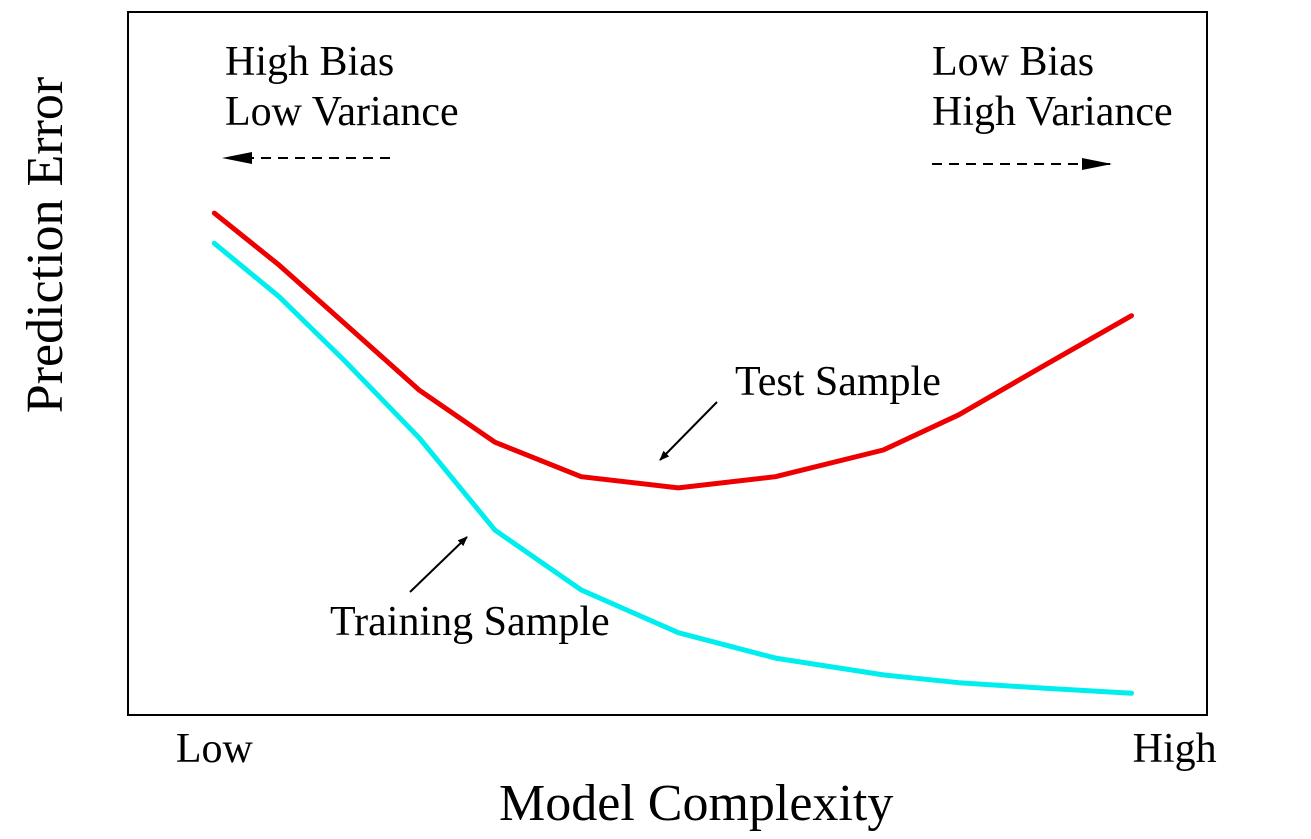  Describe the element at coordinates (309, 62) in the screenshot. I see `annotation: High Bias` at that location.